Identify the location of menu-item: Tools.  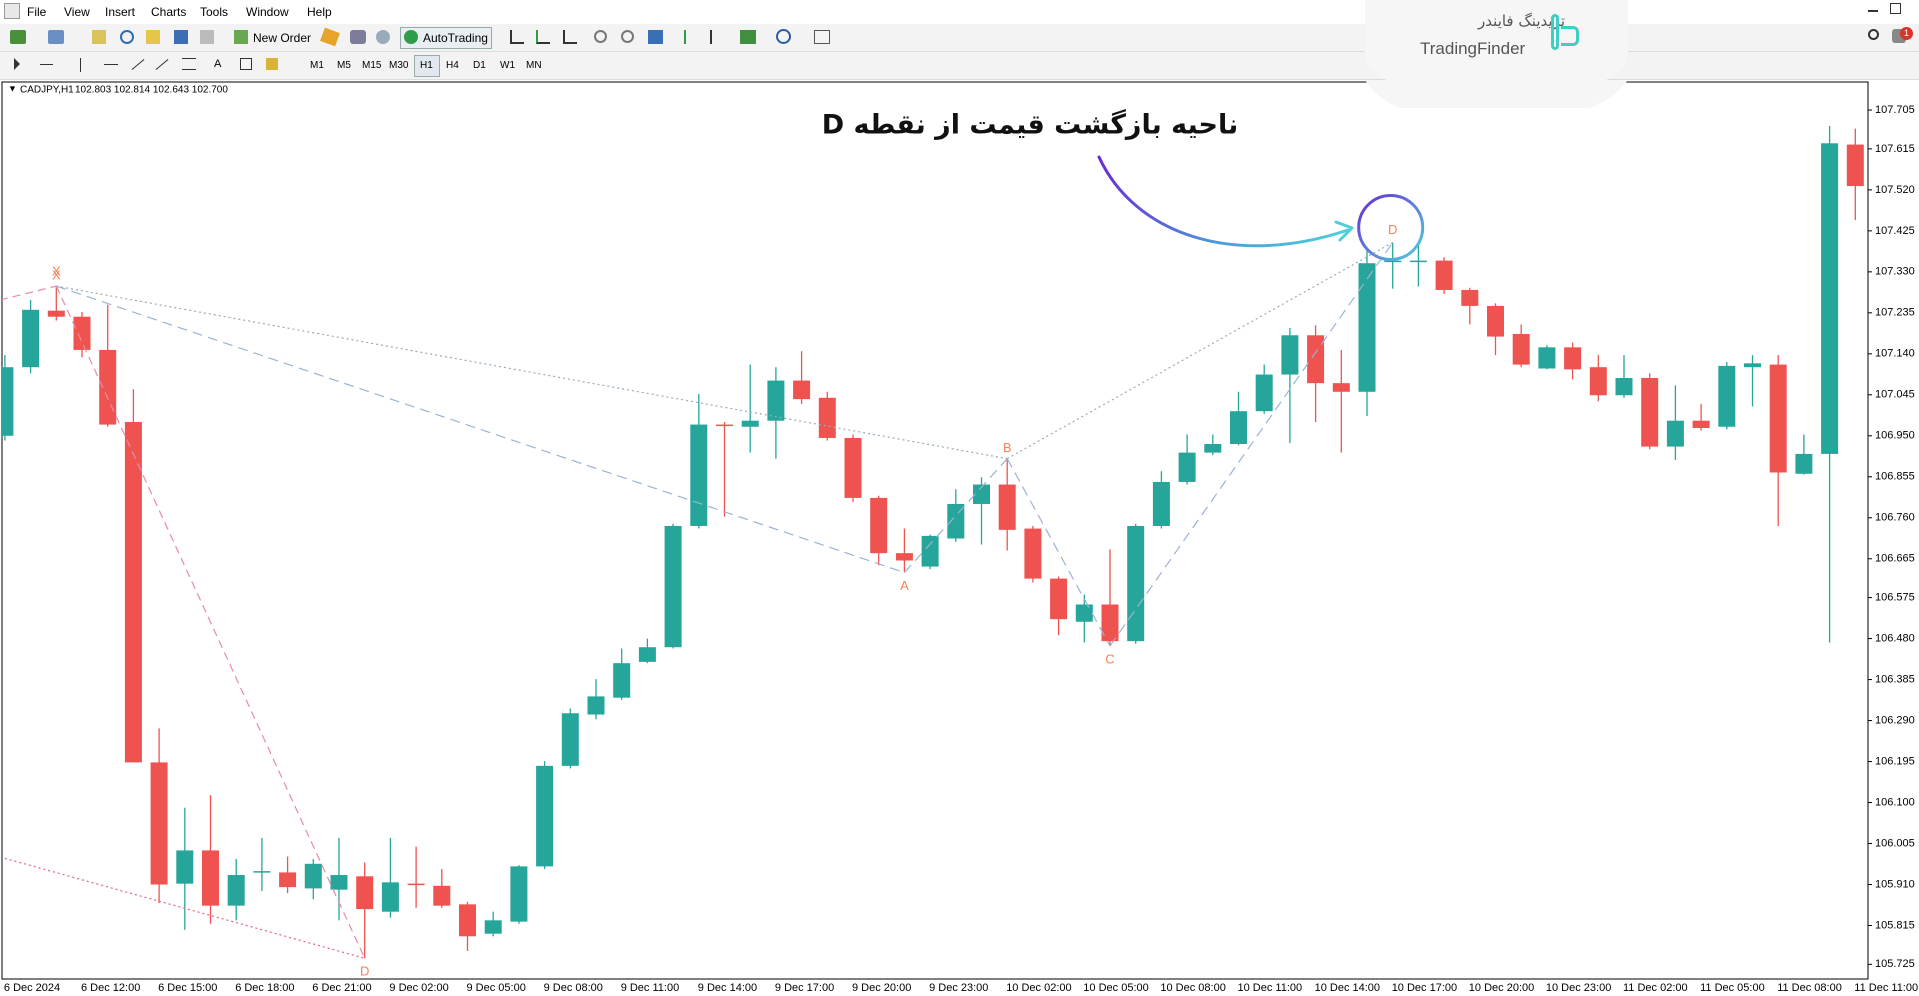
(214, 12).